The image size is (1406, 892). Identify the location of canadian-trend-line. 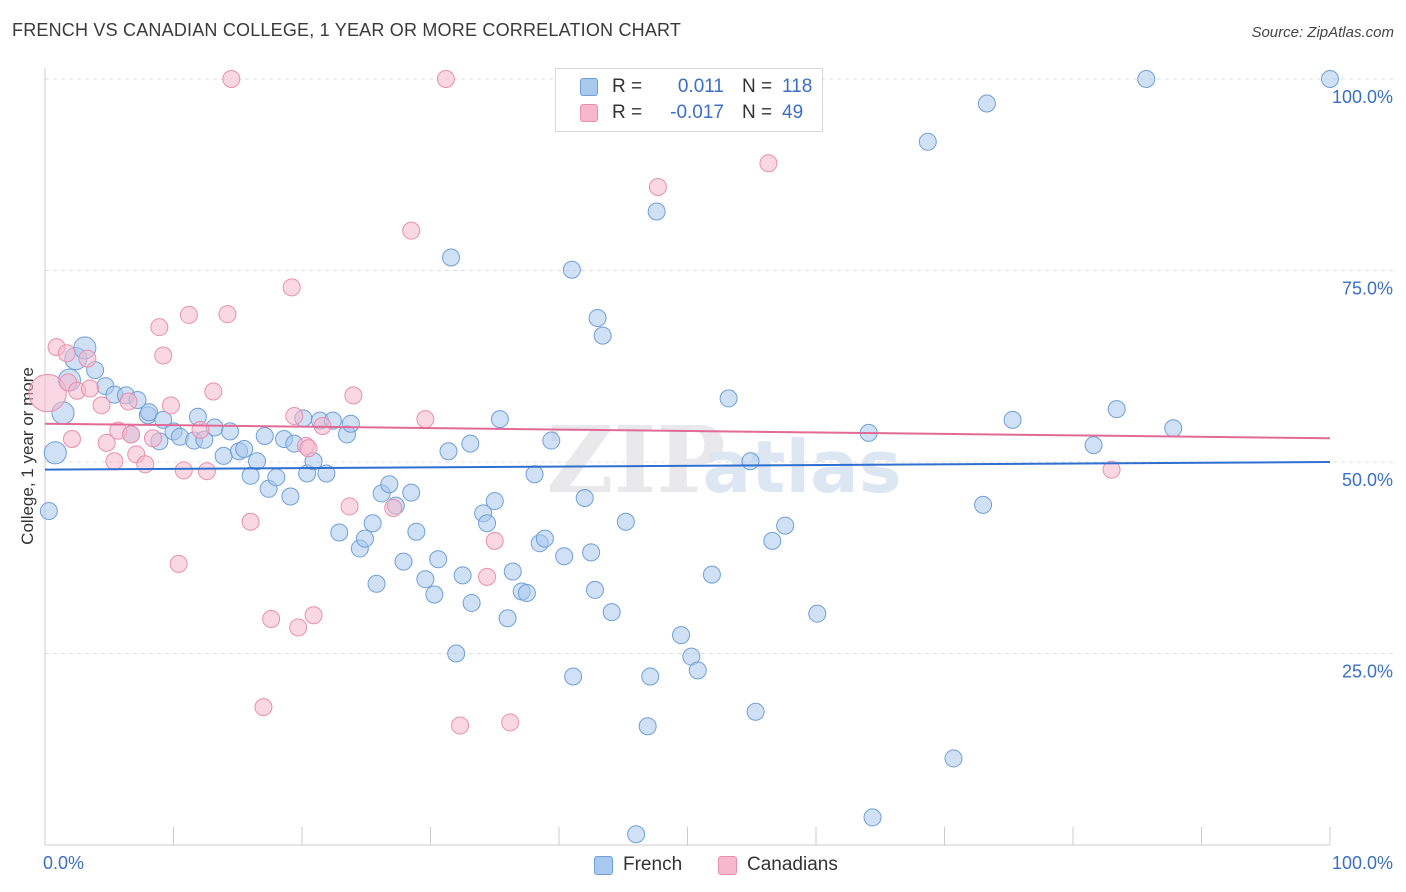
(687, 431).